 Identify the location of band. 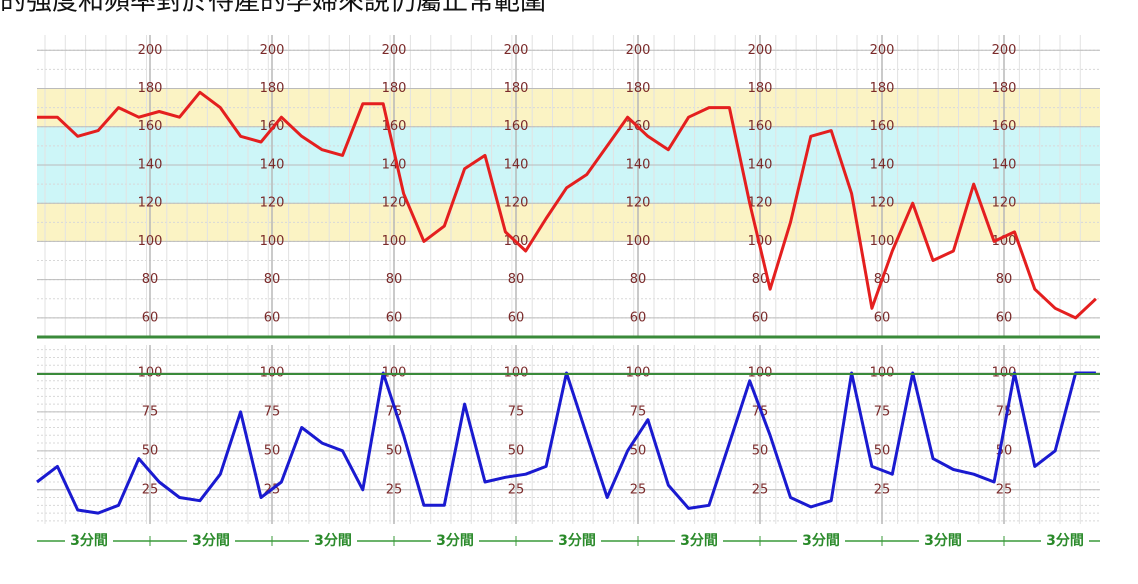
(568, 222).